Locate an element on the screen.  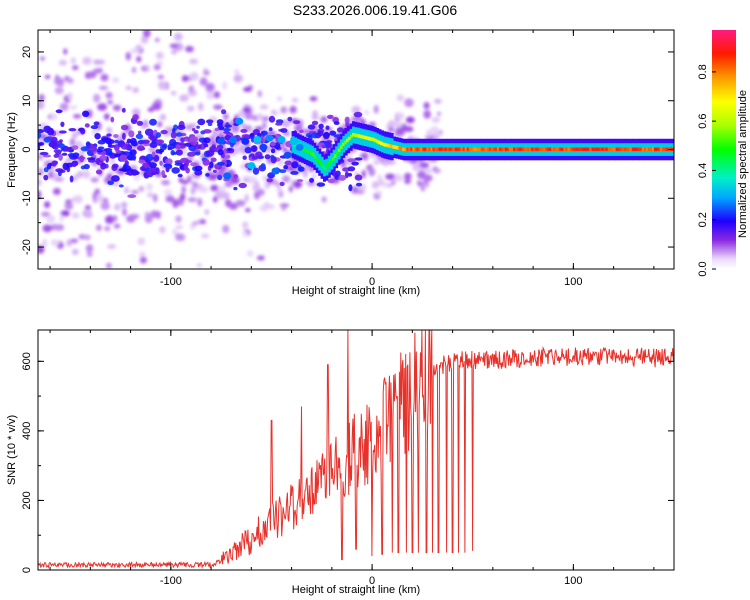
colorbar-label: Normalized spectral amplitude is located at coordinates (743, 164).